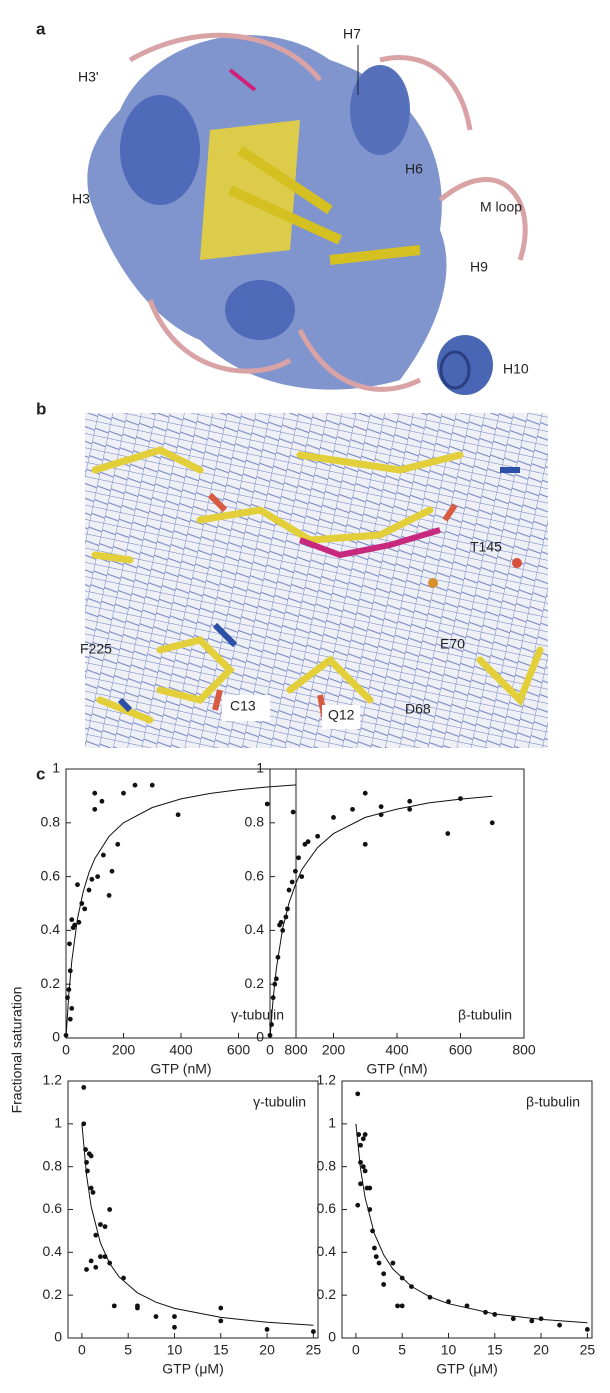 This screenshot has height=1393, width=610. What do you see at coordinates (58, 1123) in the screenshot?
I see `y-tick-label: 1` at bounding box center [58, 1123].